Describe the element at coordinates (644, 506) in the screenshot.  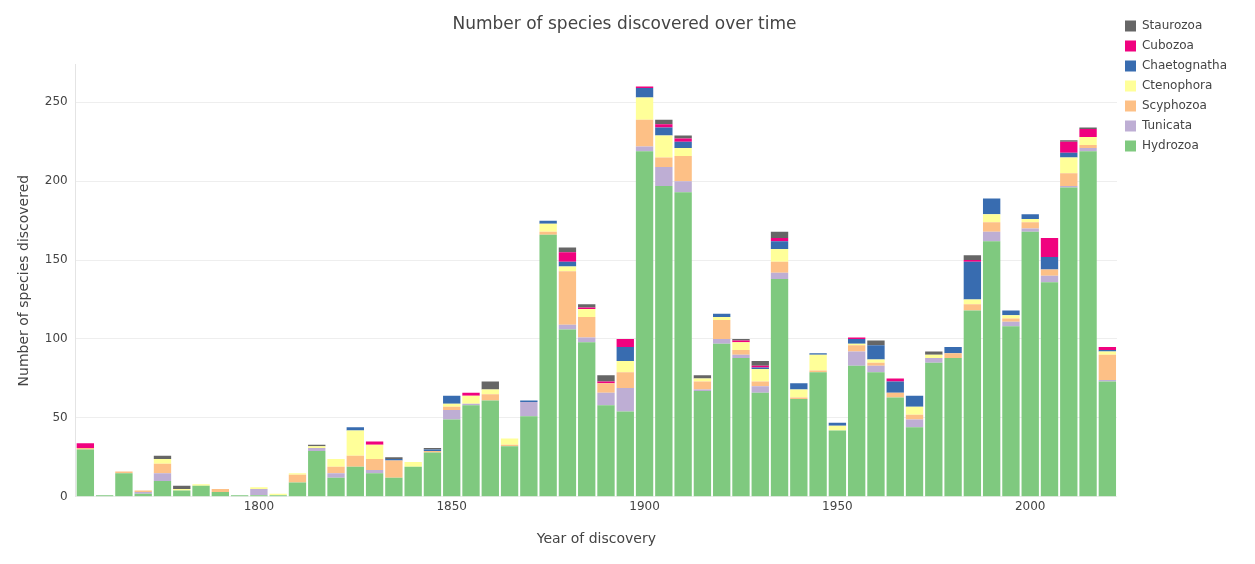
I see `x-tick-label: 1900` at that location.